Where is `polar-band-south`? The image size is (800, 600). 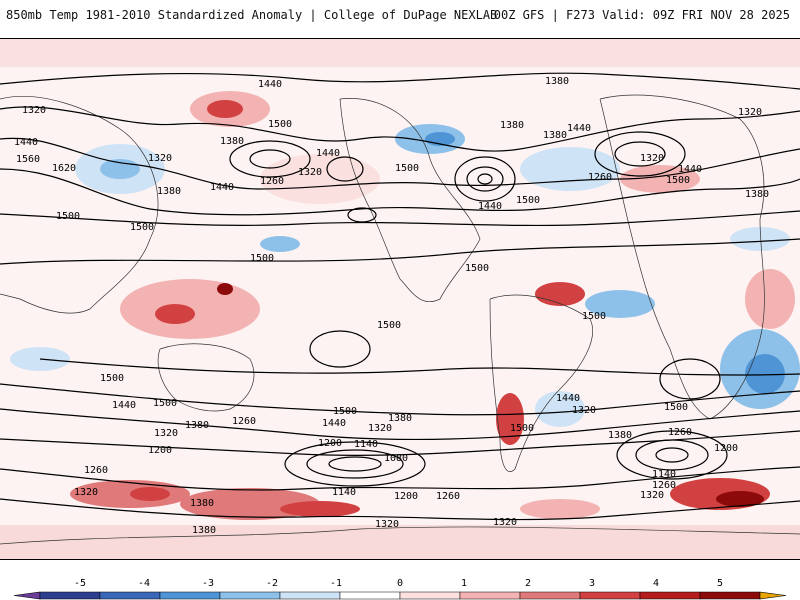
polar-band-south is located at coordinates (400, 542).